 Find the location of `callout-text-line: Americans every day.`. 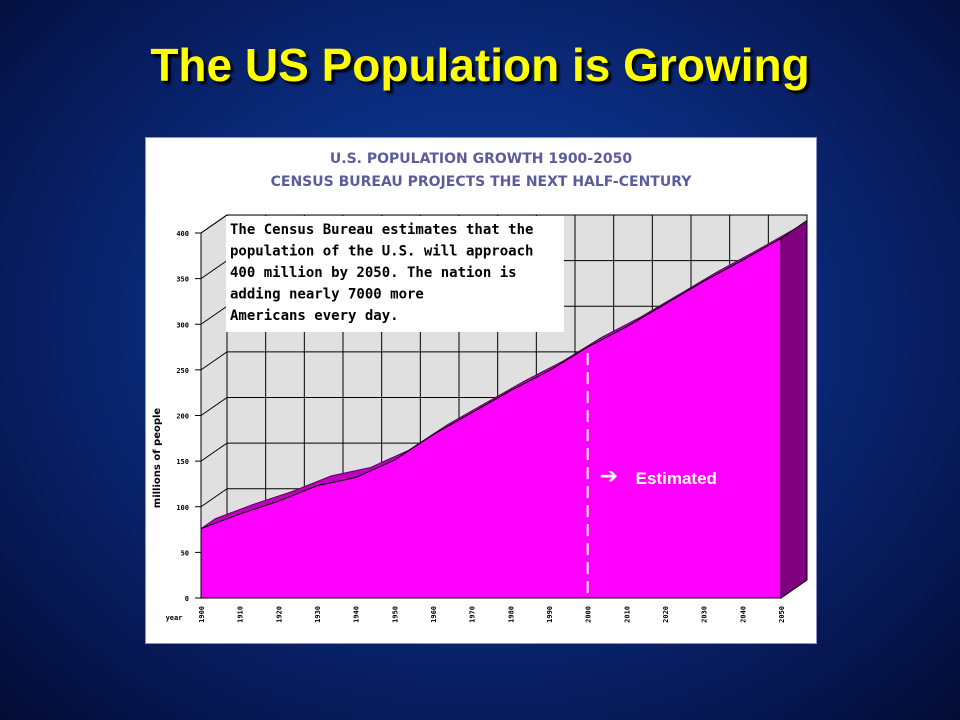

callout-text-line: Americans every day. is located at coordinates (314, 316).